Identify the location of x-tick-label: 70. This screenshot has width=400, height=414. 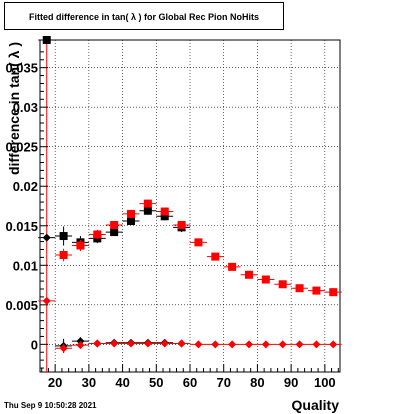
(223, 382).